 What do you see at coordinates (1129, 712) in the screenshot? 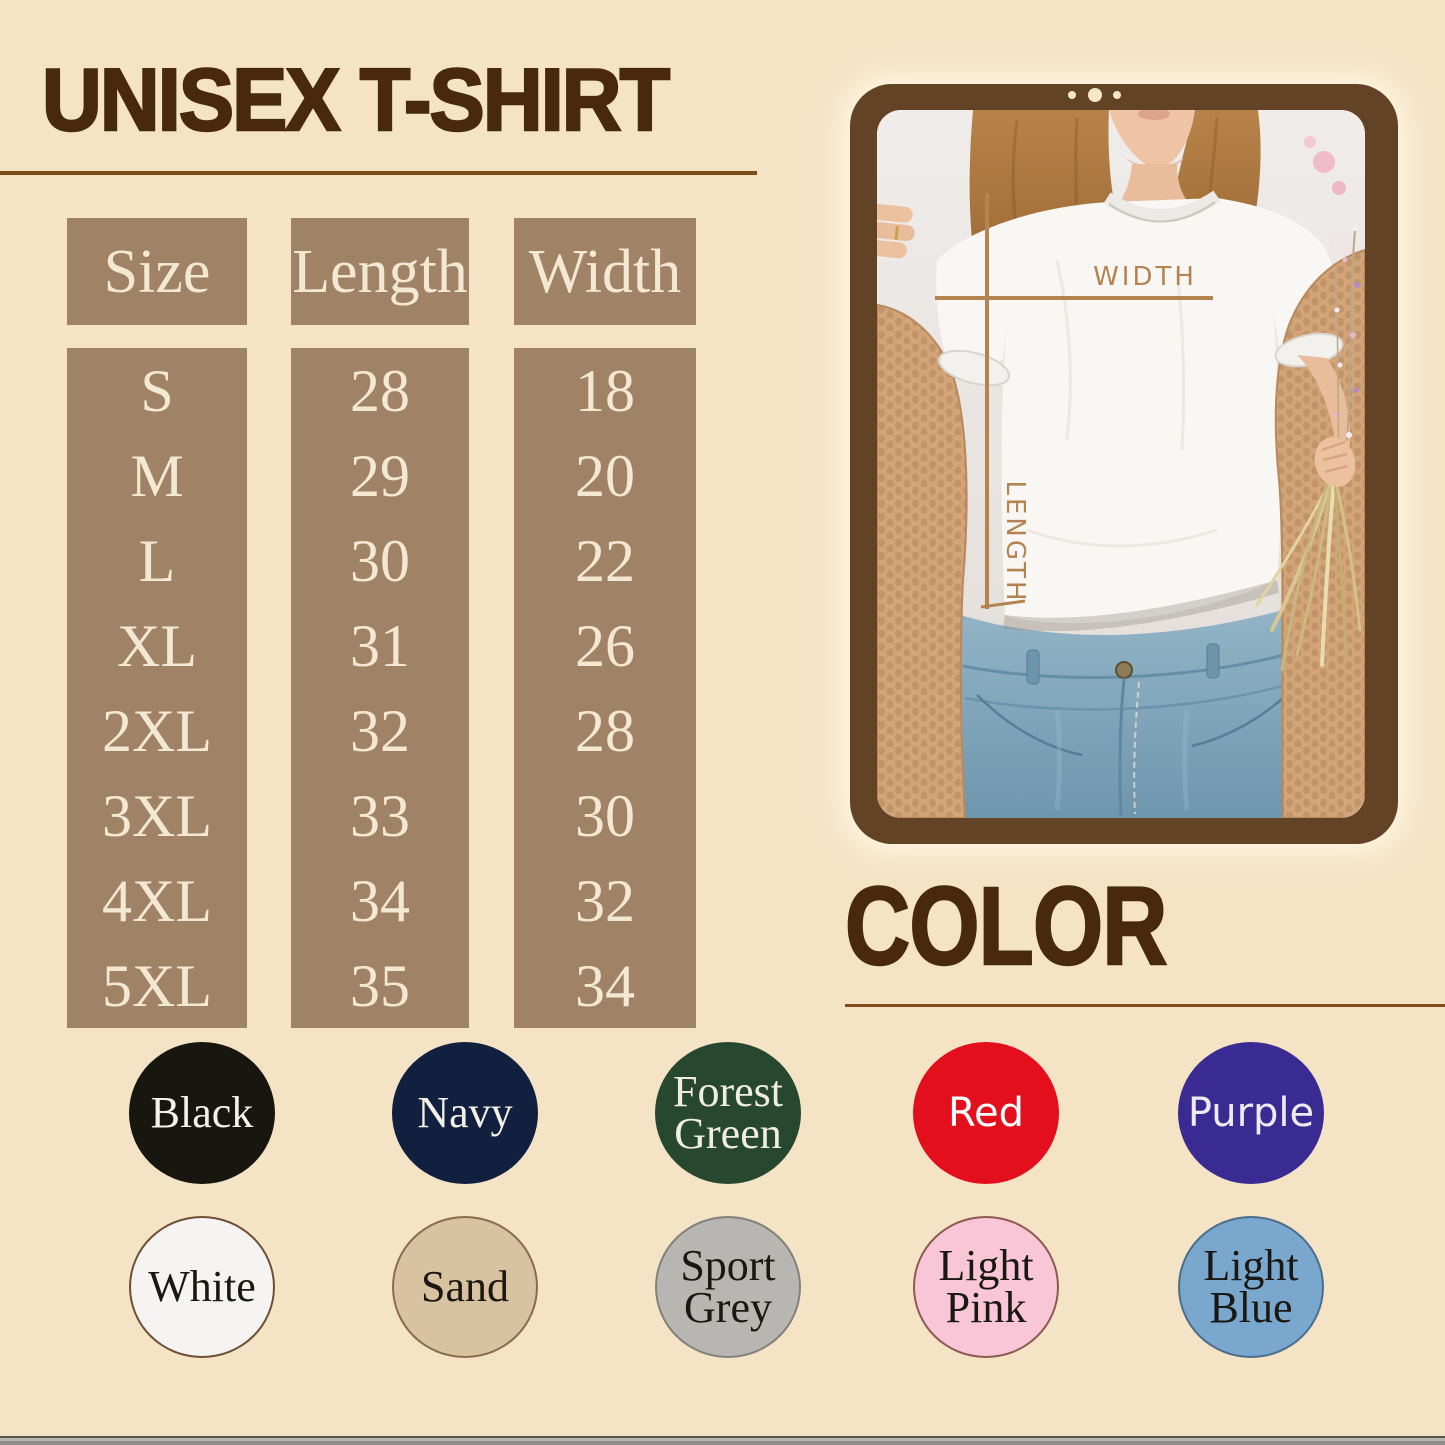
I see `jeans` at bounding box center [1129, 712].